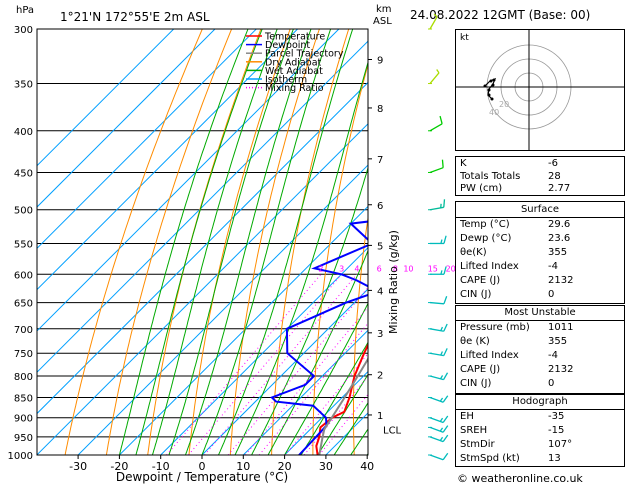  What do you see at coordinates (23, 354) in the screenshot?
I see `pressure-tick-label: 750` at bounding box center [23, 354].